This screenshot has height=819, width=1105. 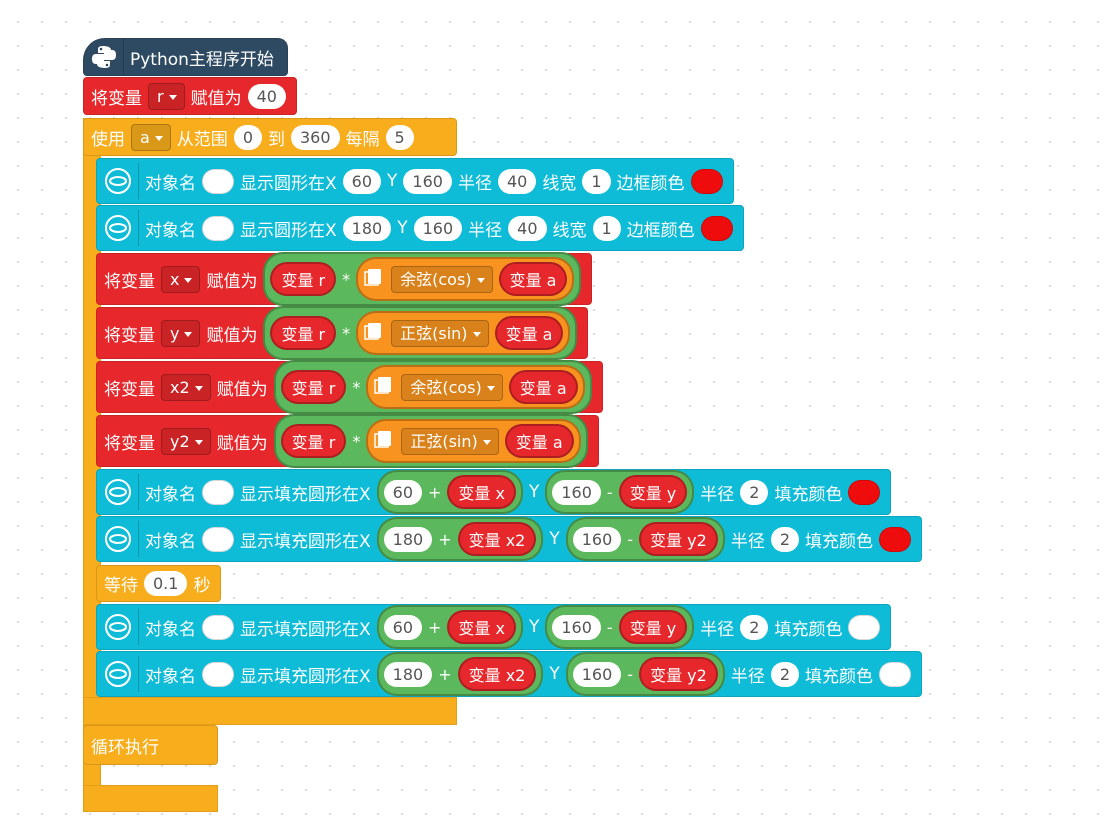 What do you see at coordinates (242, 443) in the screenshot?
I see `label: 赋值为` at bounding box center [242, 443].